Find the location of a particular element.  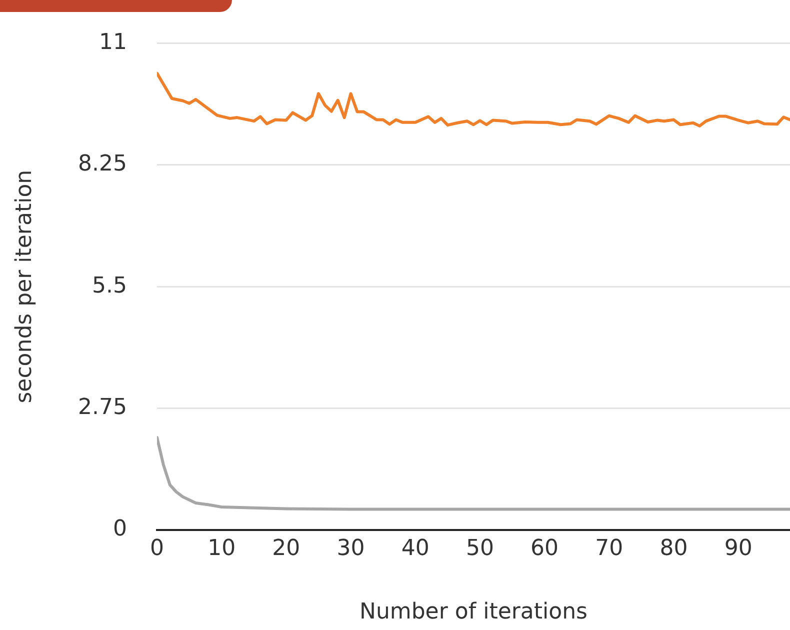

x-tick-label: 0 is located at coordinates (157, 548).